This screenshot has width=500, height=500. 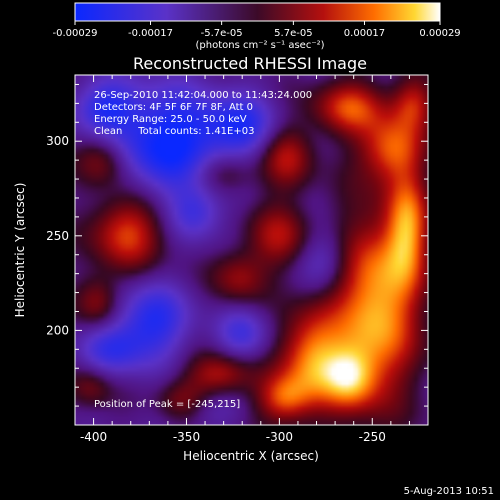 What do you see at coordinates (174, 131) in the screenshot?
I see `annotation-clean-counts: Clean Total counts: 1.41E+03` at bounding box center [174, 131].